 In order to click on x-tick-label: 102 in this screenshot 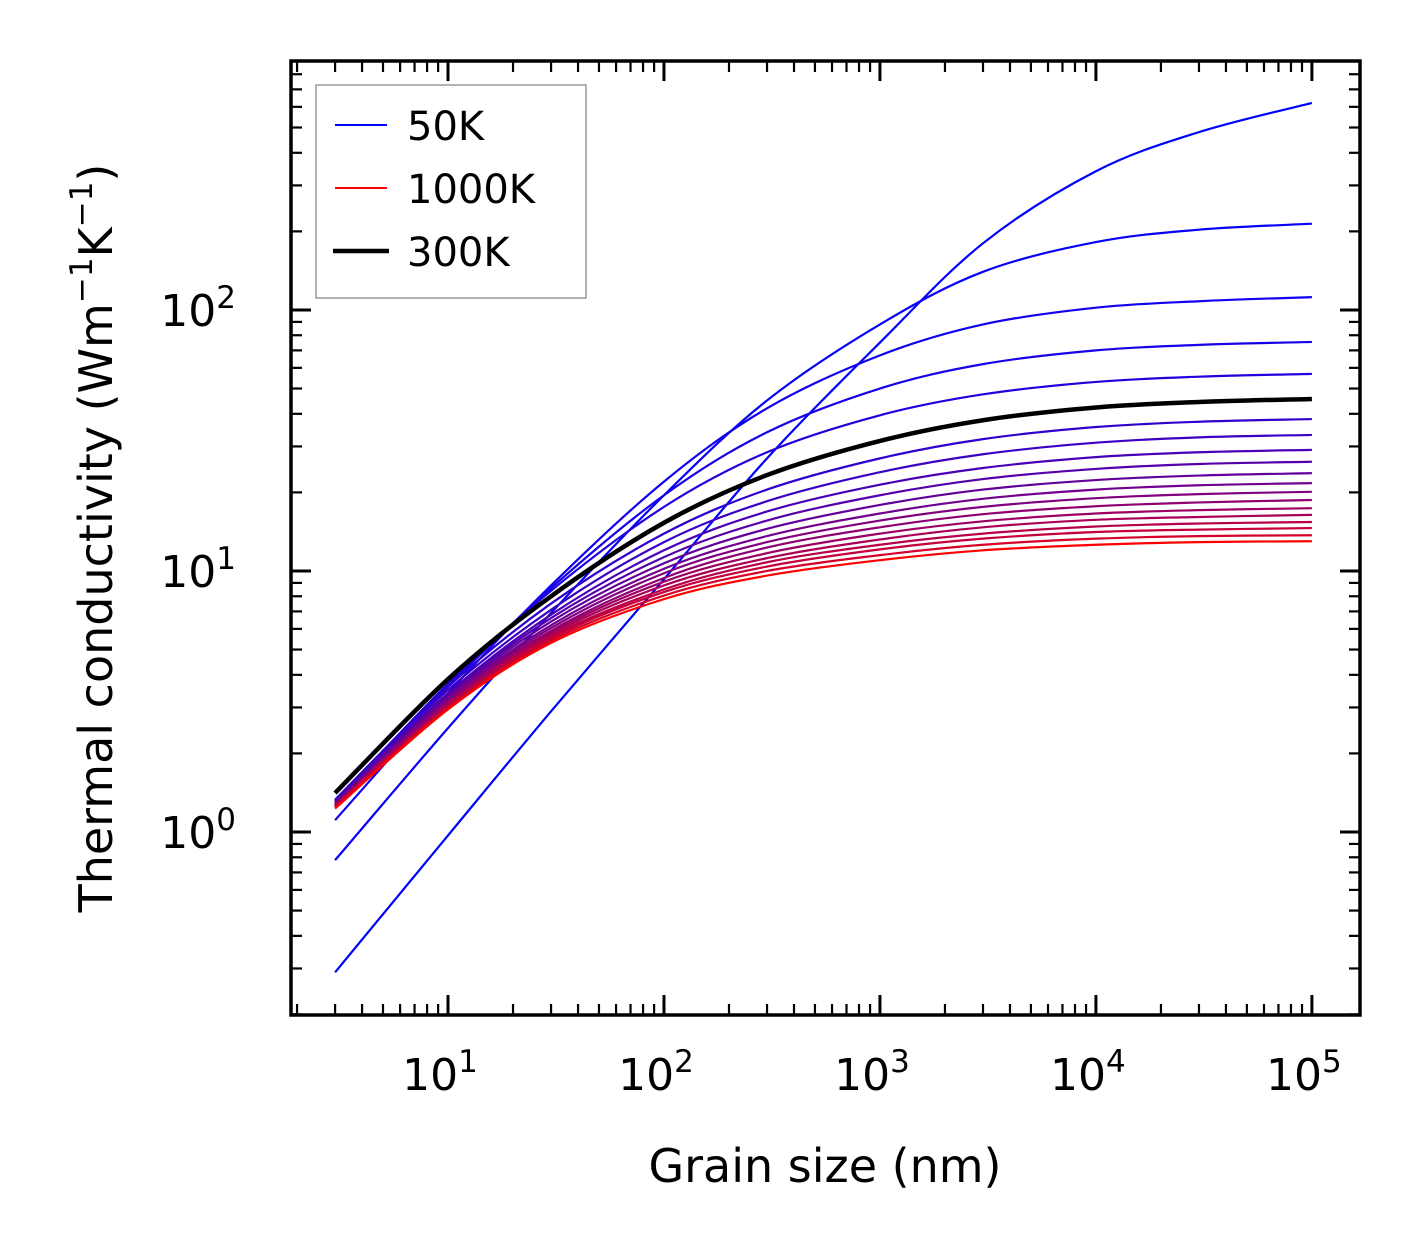, I will do `click(656, 1072)`.